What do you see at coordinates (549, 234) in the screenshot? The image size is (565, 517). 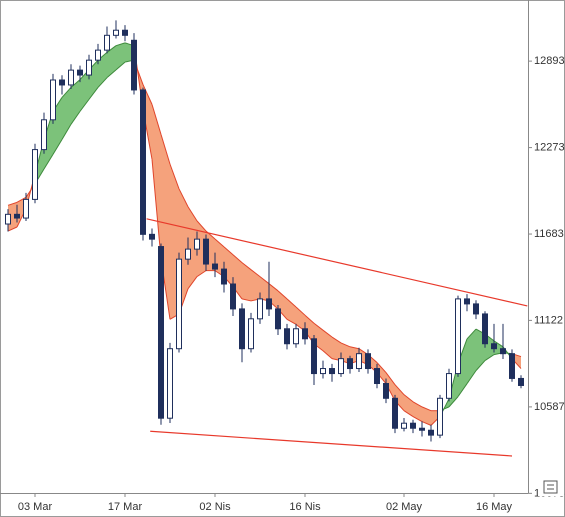 I see `y-tick-label: 11683` at bounding box center [549, 234].